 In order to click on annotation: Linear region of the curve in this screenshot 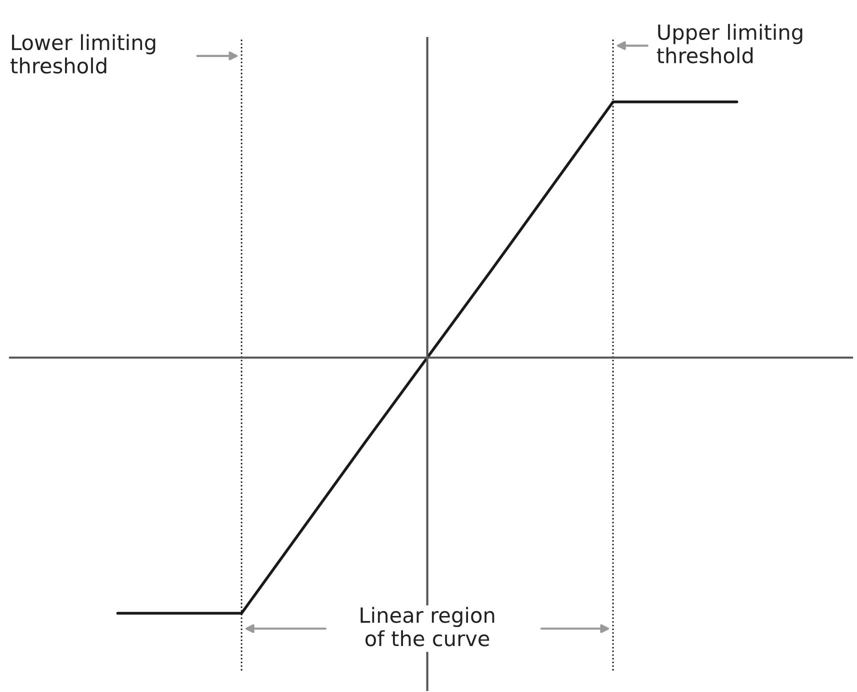, I will do `click(427, 626)`.